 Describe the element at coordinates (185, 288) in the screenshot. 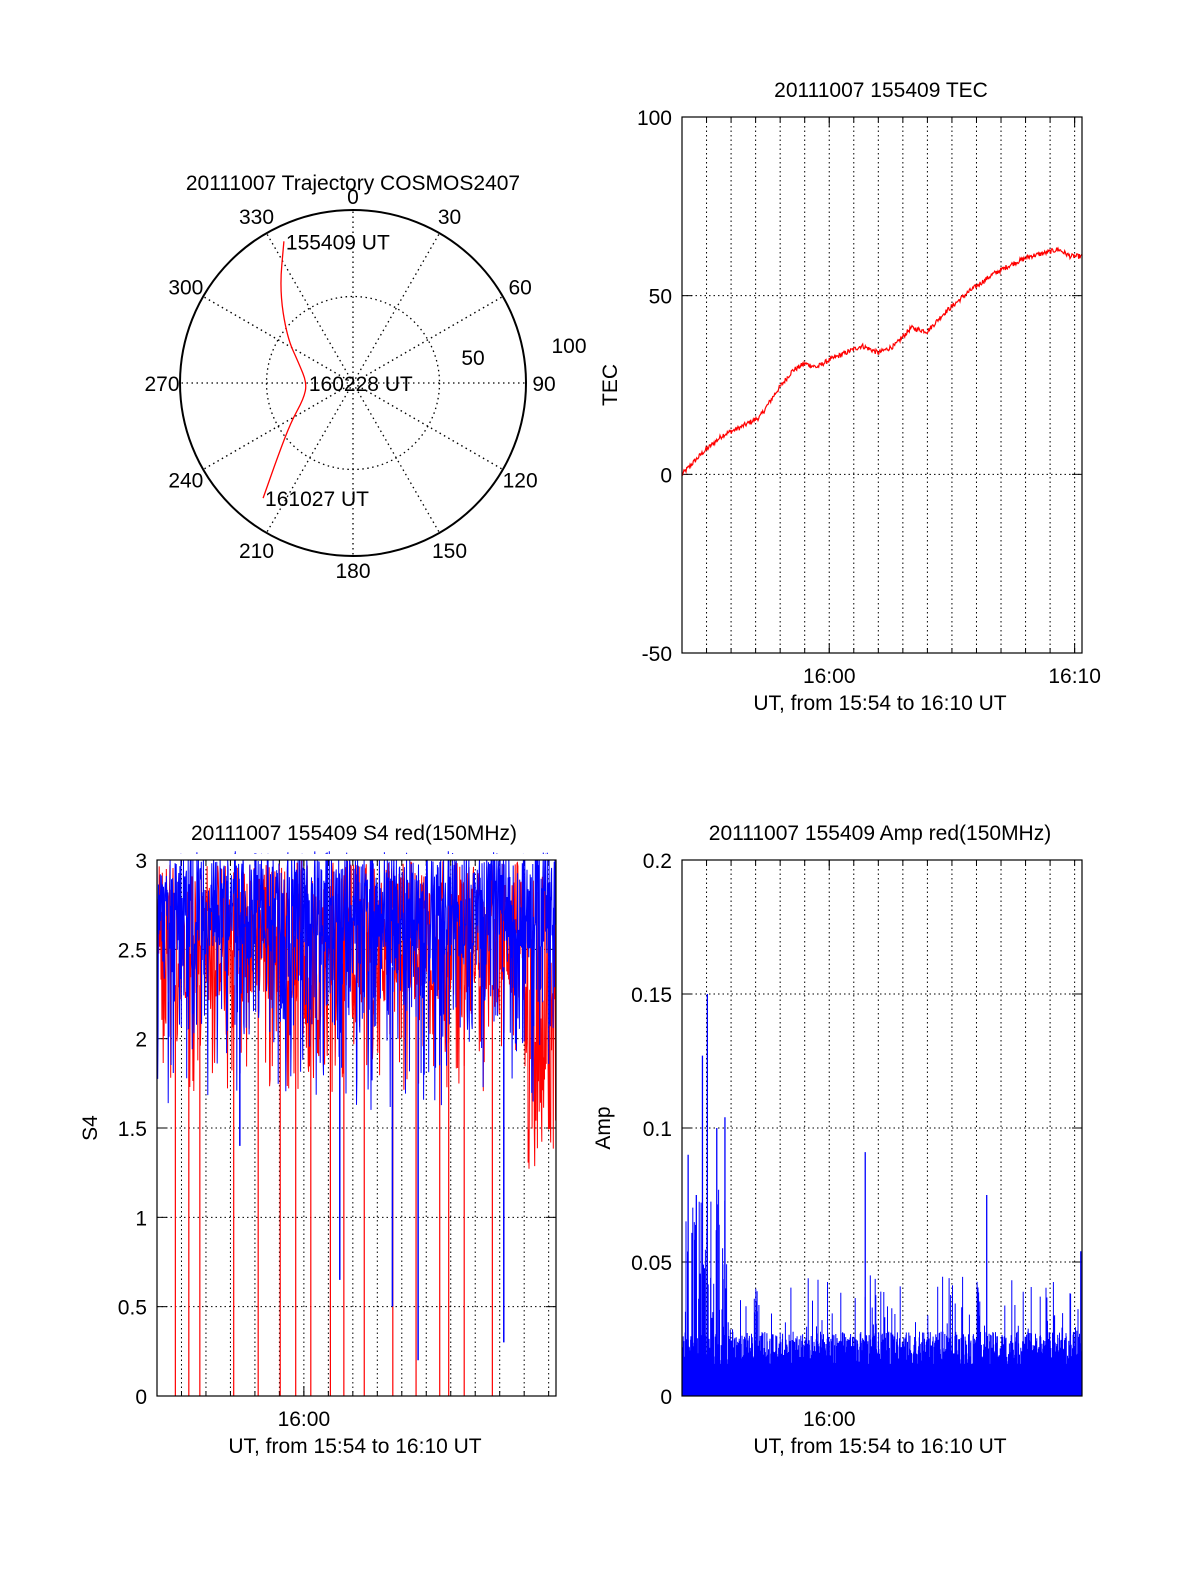

I see `polar-angle-tick-label: 300` at that location.